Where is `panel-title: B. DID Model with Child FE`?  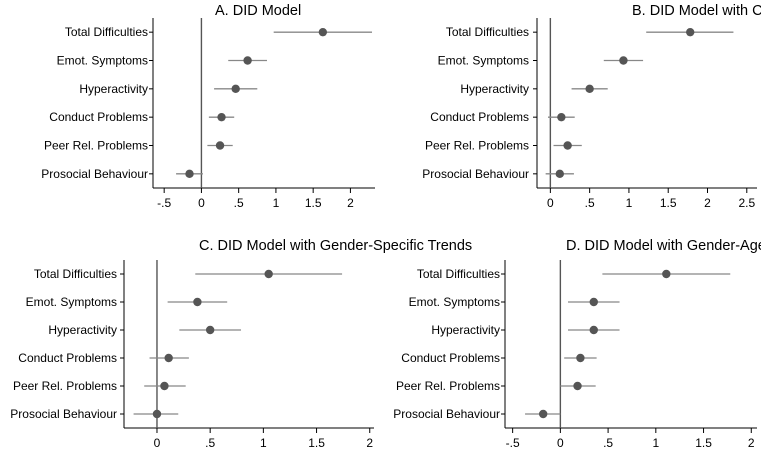 panel-title: B. DID Model with Child FE is located at coordinates (696, 11).